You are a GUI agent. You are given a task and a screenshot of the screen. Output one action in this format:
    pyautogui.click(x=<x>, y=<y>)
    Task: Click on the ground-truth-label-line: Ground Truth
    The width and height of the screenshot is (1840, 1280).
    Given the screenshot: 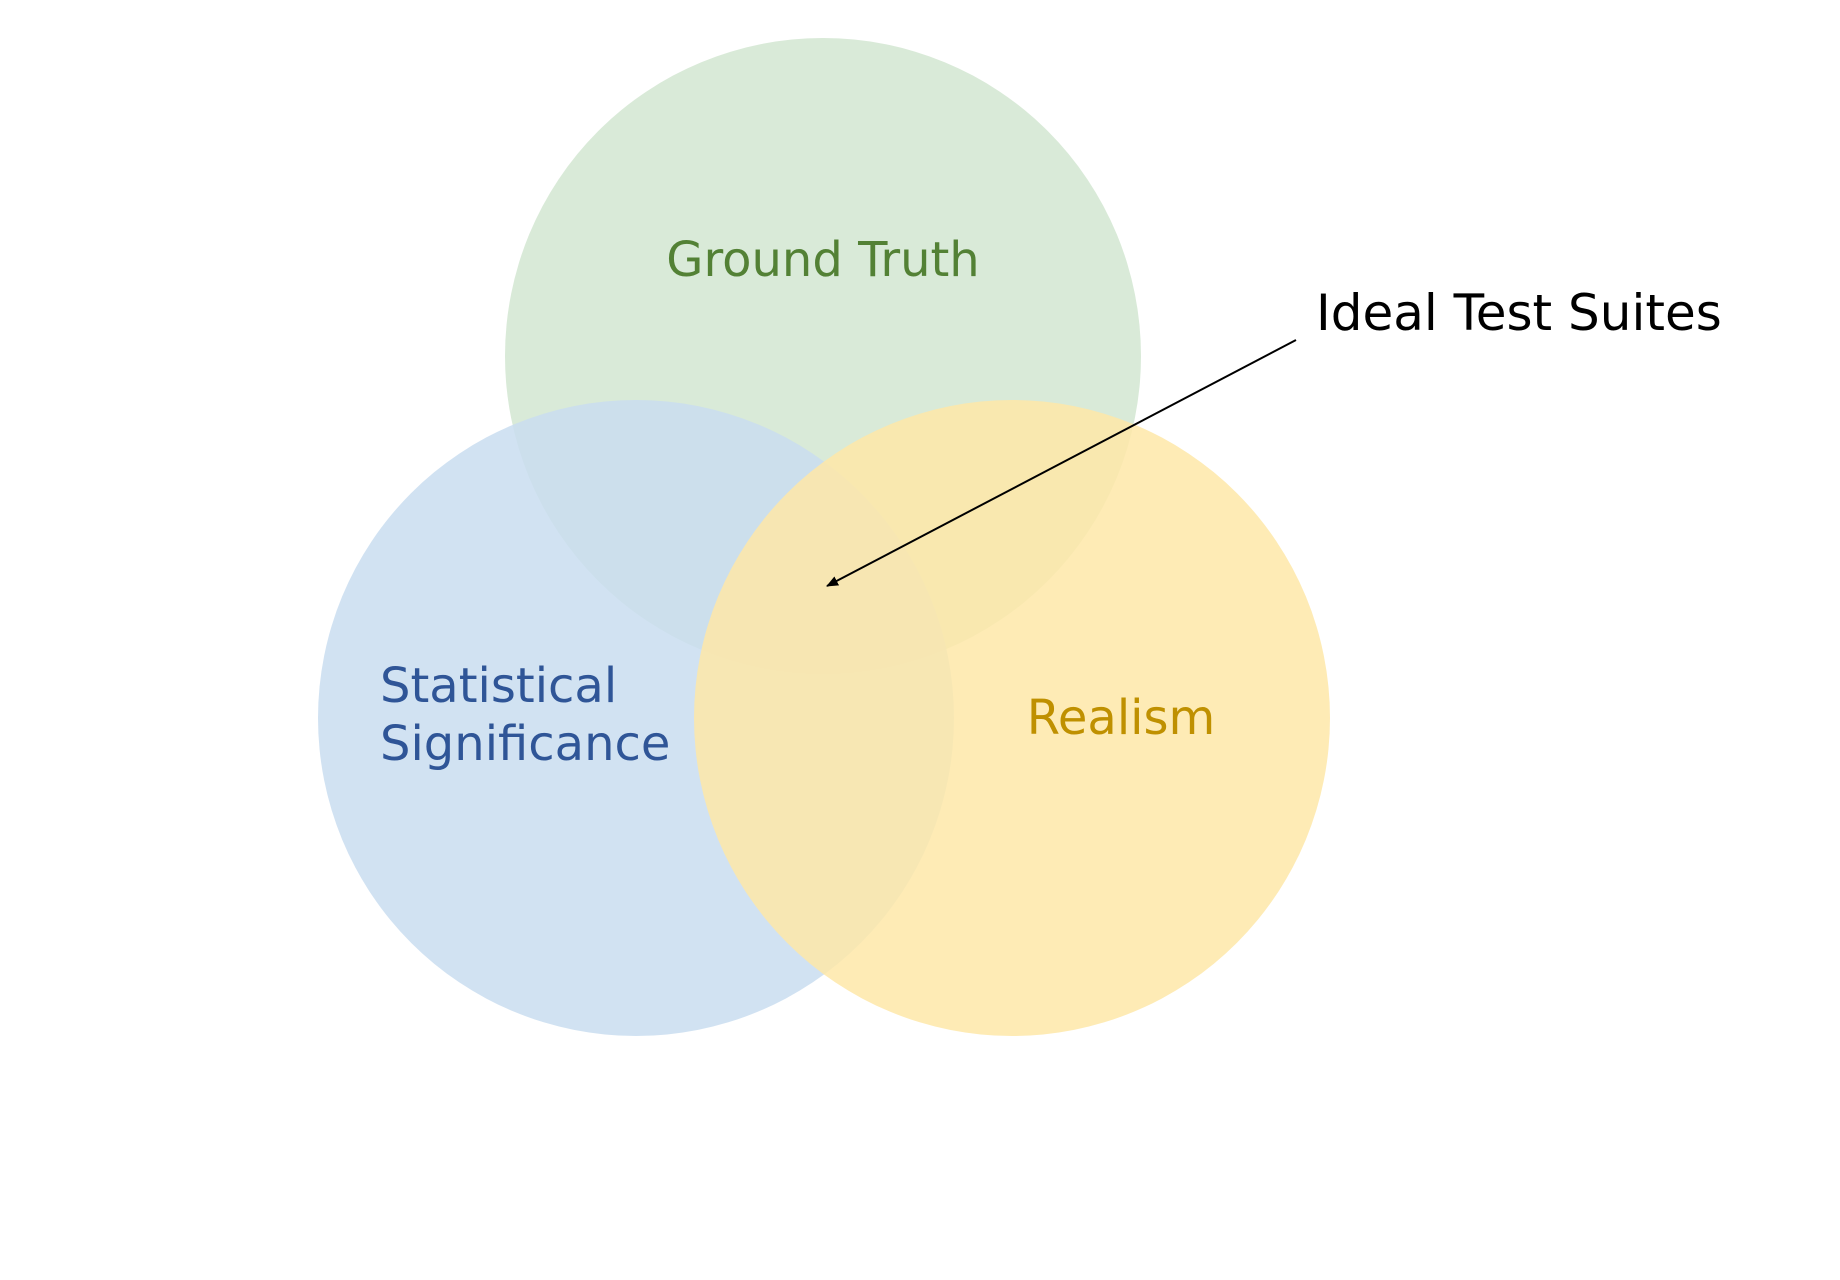 What is the action you would take?
    pyautogui.click(x=822, y=260)
    